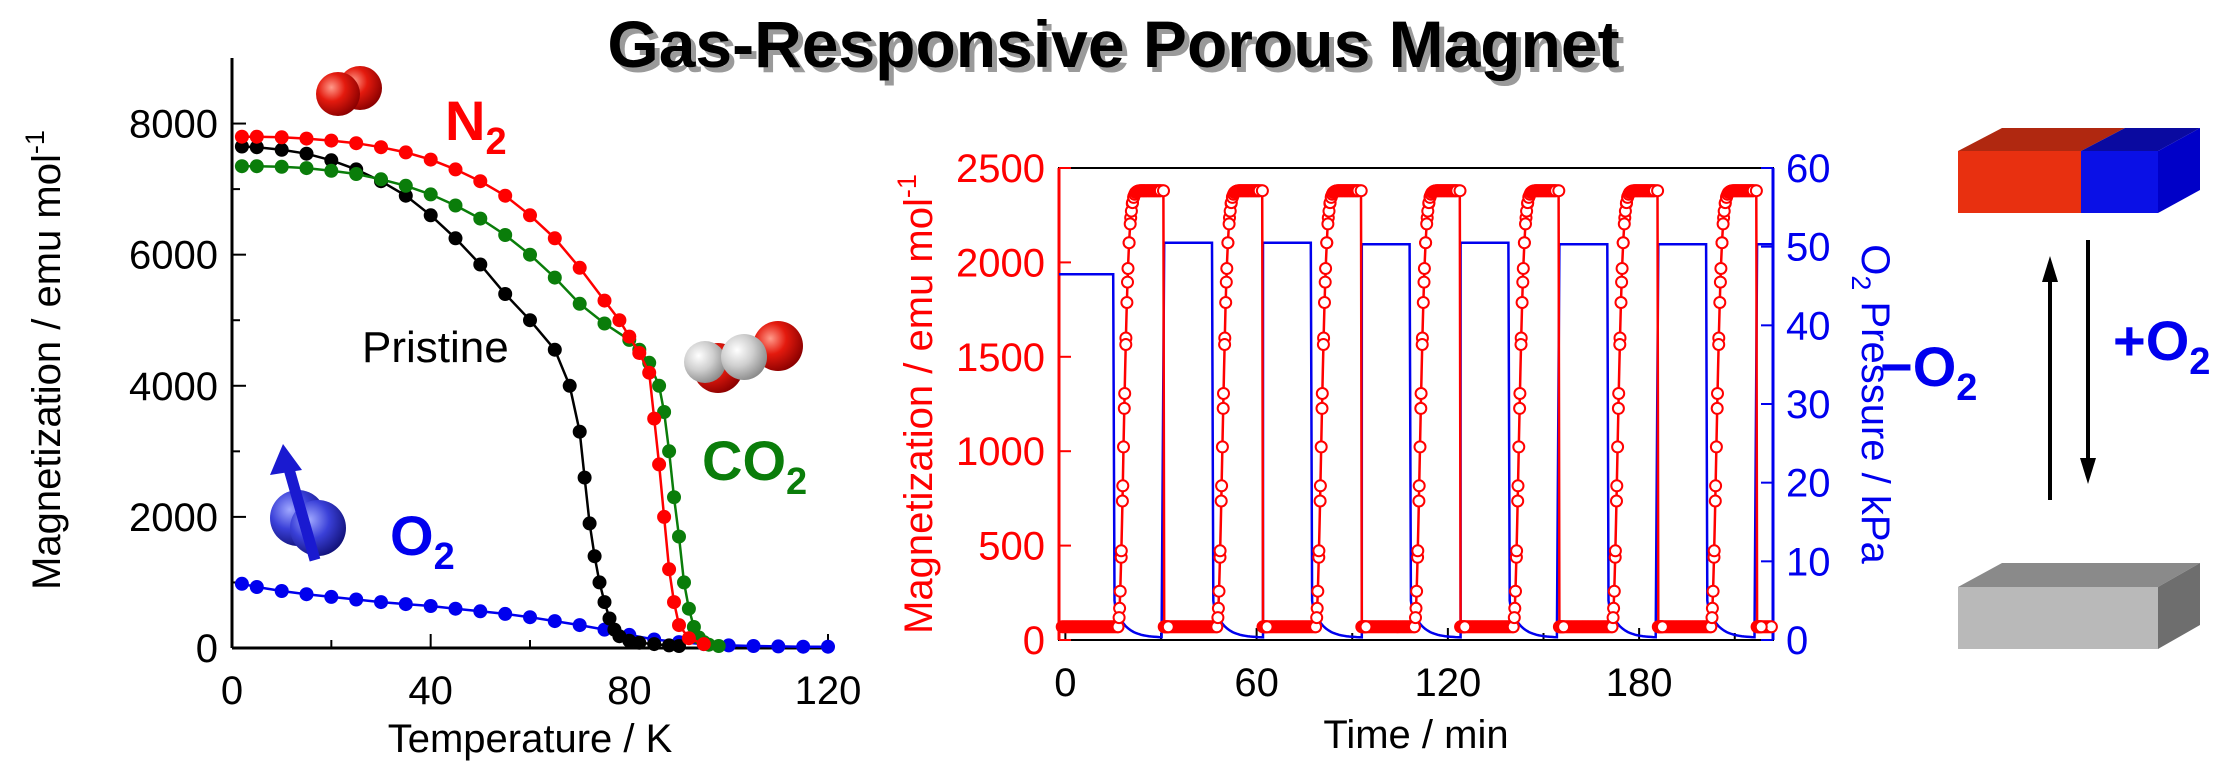  Describe the element at coordinates (1808, 562) in the screenshot. I see `right-right-y-tick-label: 10` at that location.